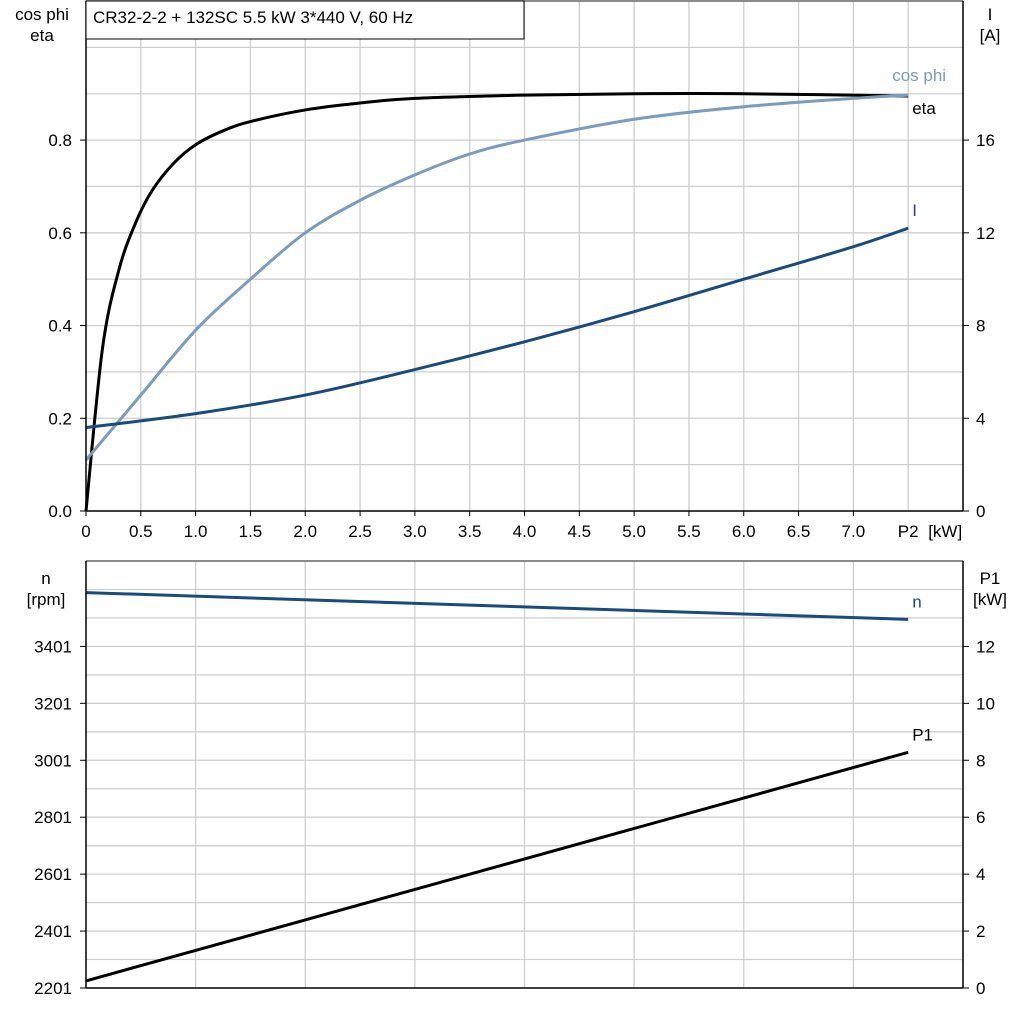 The image size is (1024, 1029). What do you see at coordinates (60, 511) in the screenshot?
I see `y-left-tick-label: 0.0` at bounding box center [60, 511].